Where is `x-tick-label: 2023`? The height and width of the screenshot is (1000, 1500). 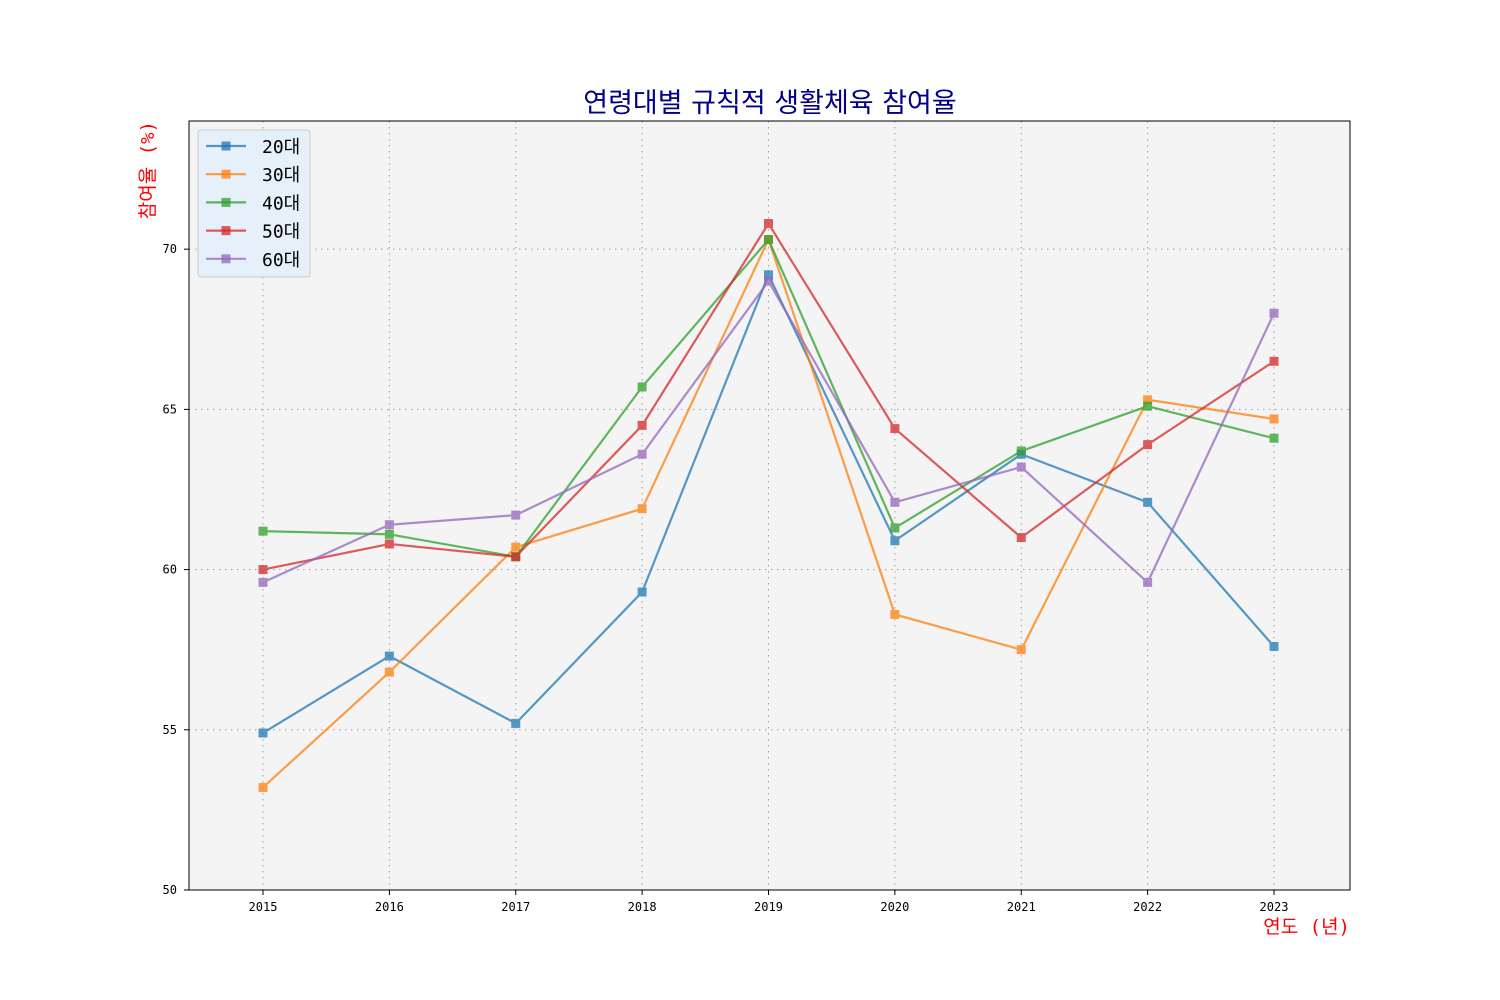
x-tick-label: 2023 is located at coordinates (1274, 907).